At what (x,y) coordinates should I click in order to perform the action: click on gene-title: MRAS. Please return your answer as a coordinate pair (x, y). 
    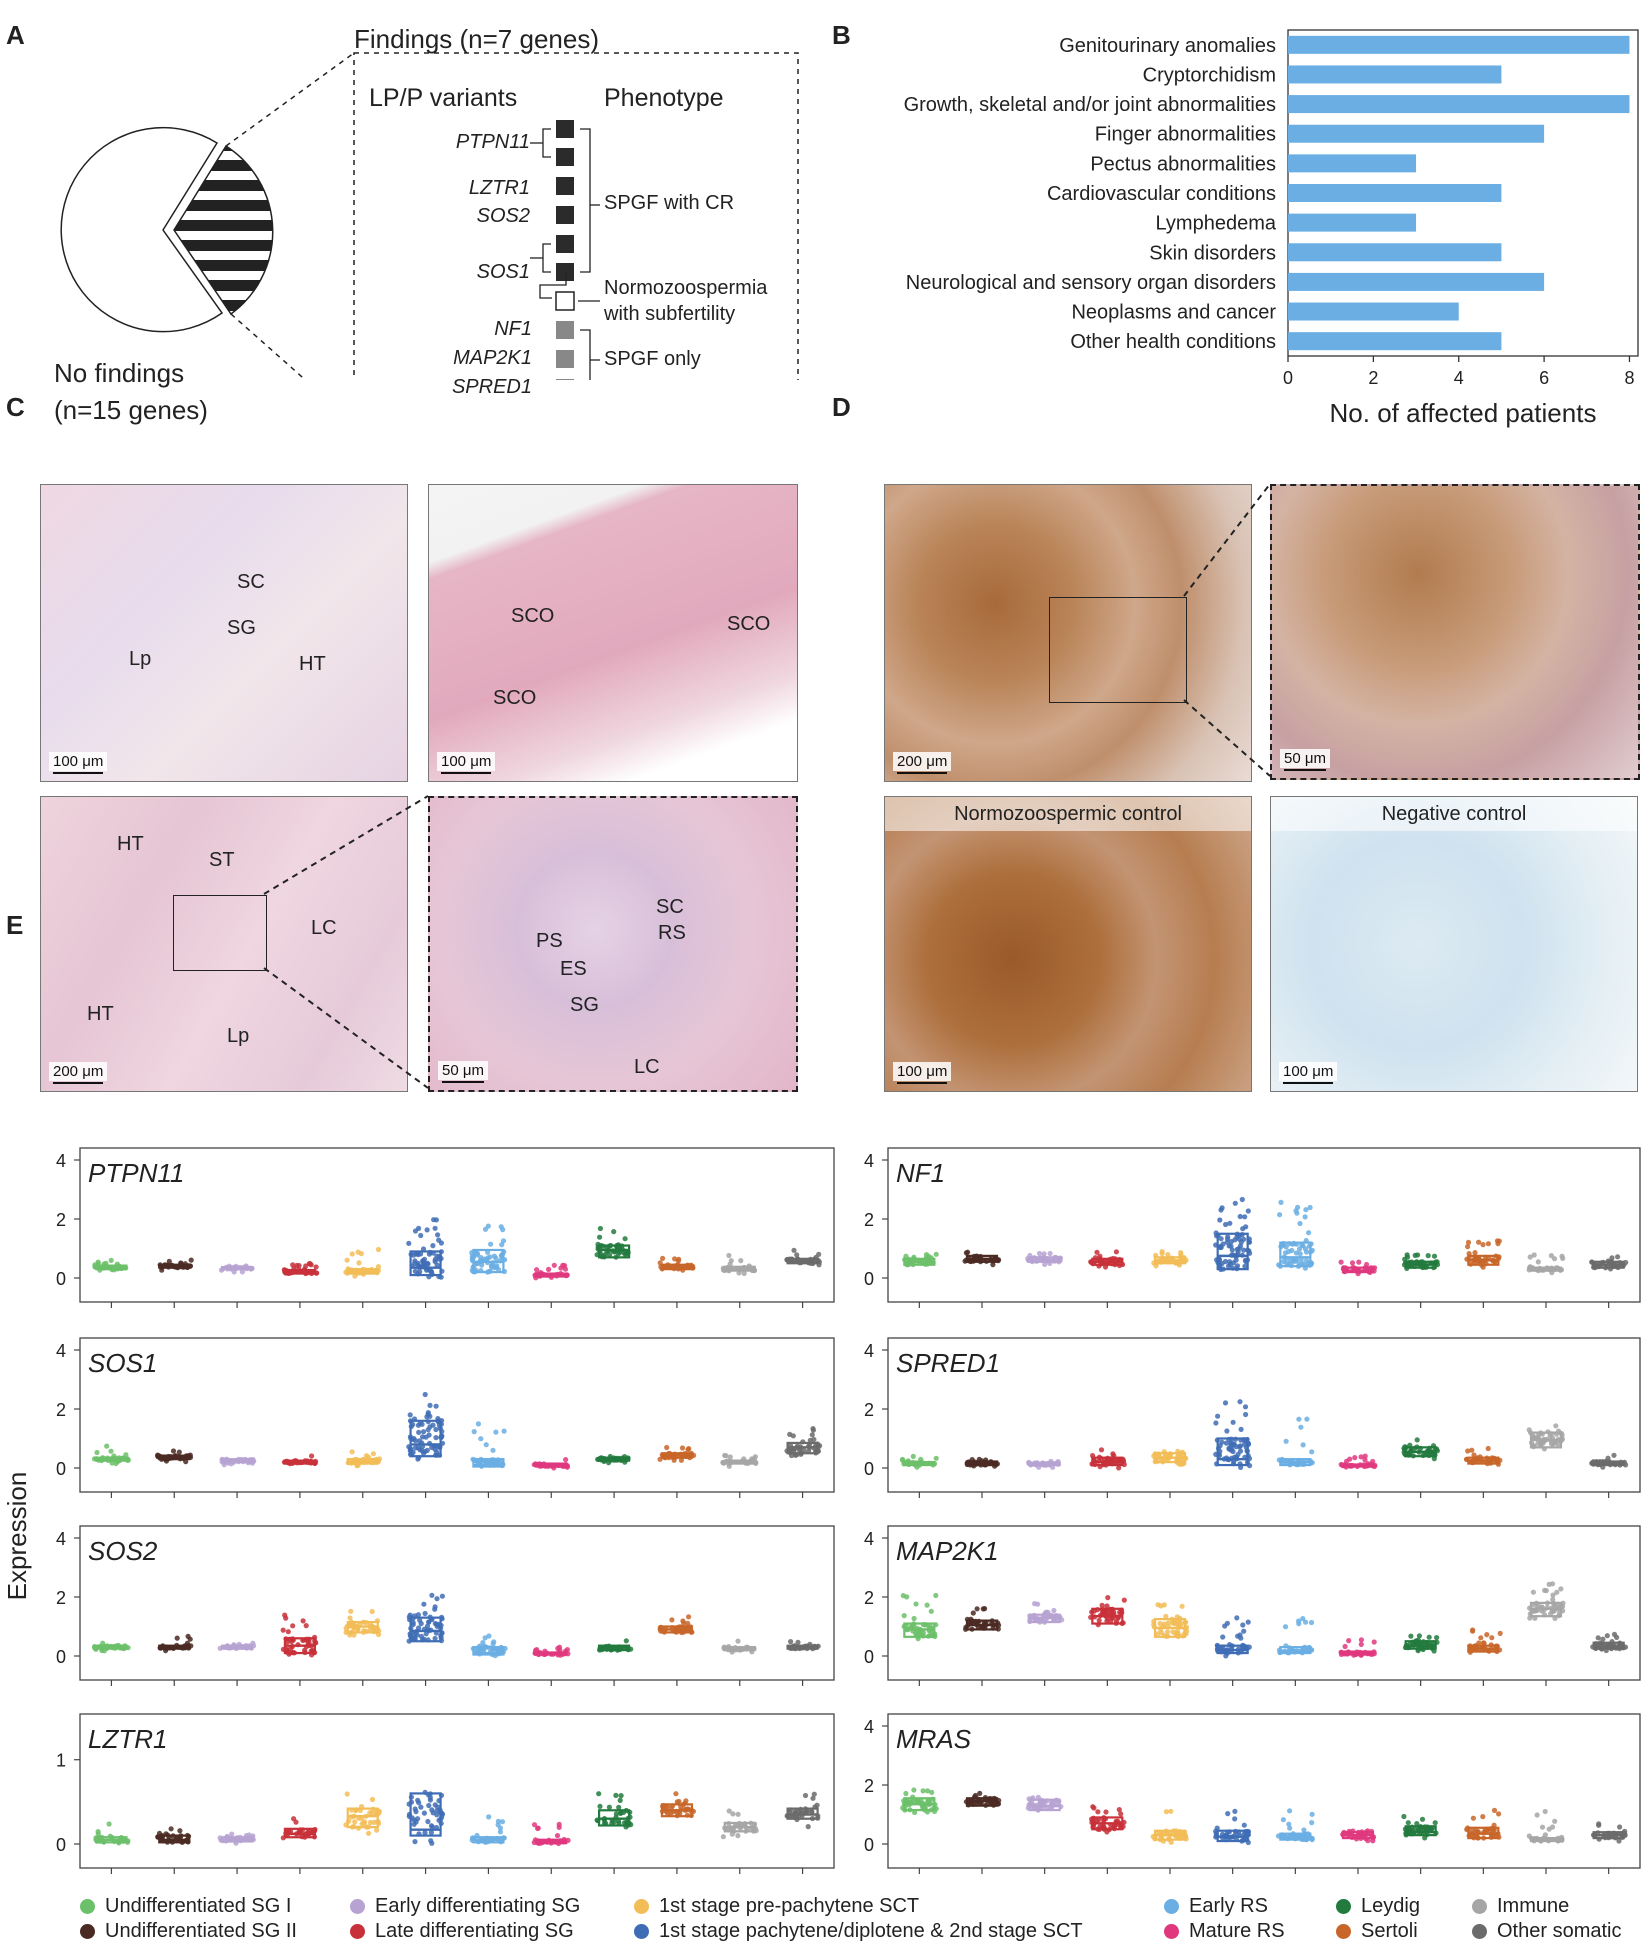
    Looking at the image, I should click on (934, 1739).